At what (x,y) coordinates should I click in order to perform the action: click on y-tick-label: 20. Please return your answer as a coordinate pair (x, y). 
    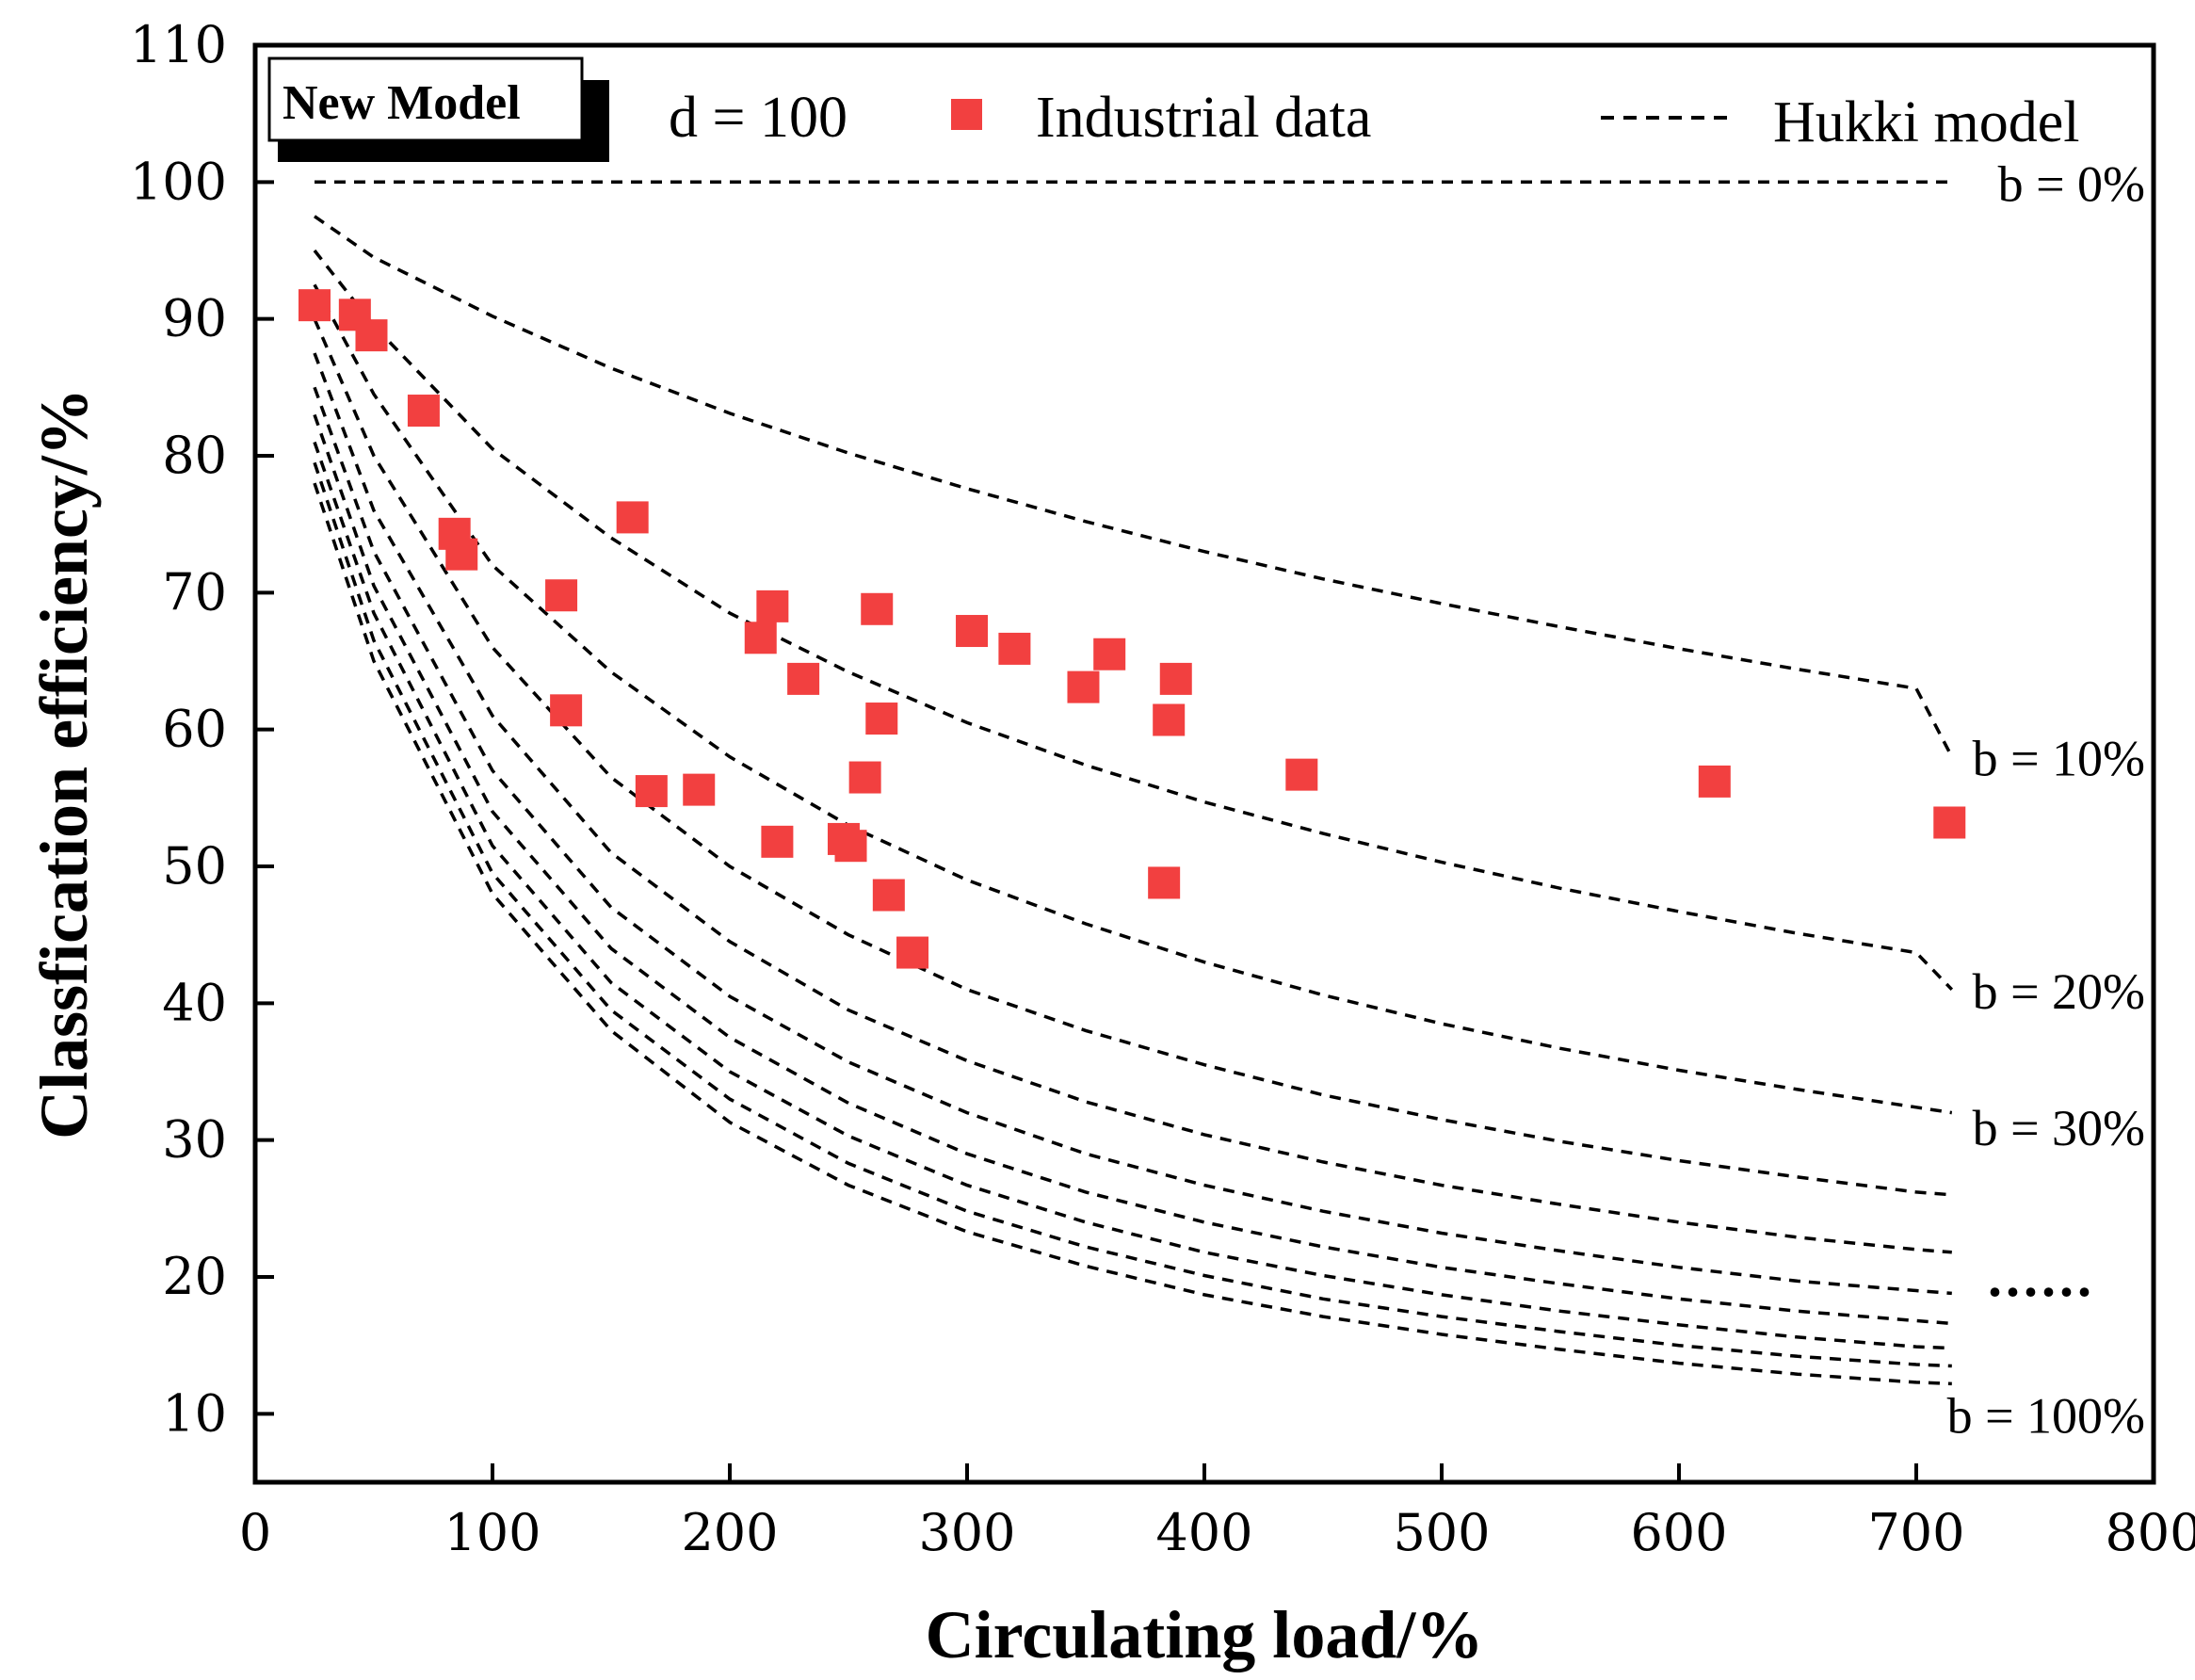
    Looking at the image, I should click on (194, 1276).